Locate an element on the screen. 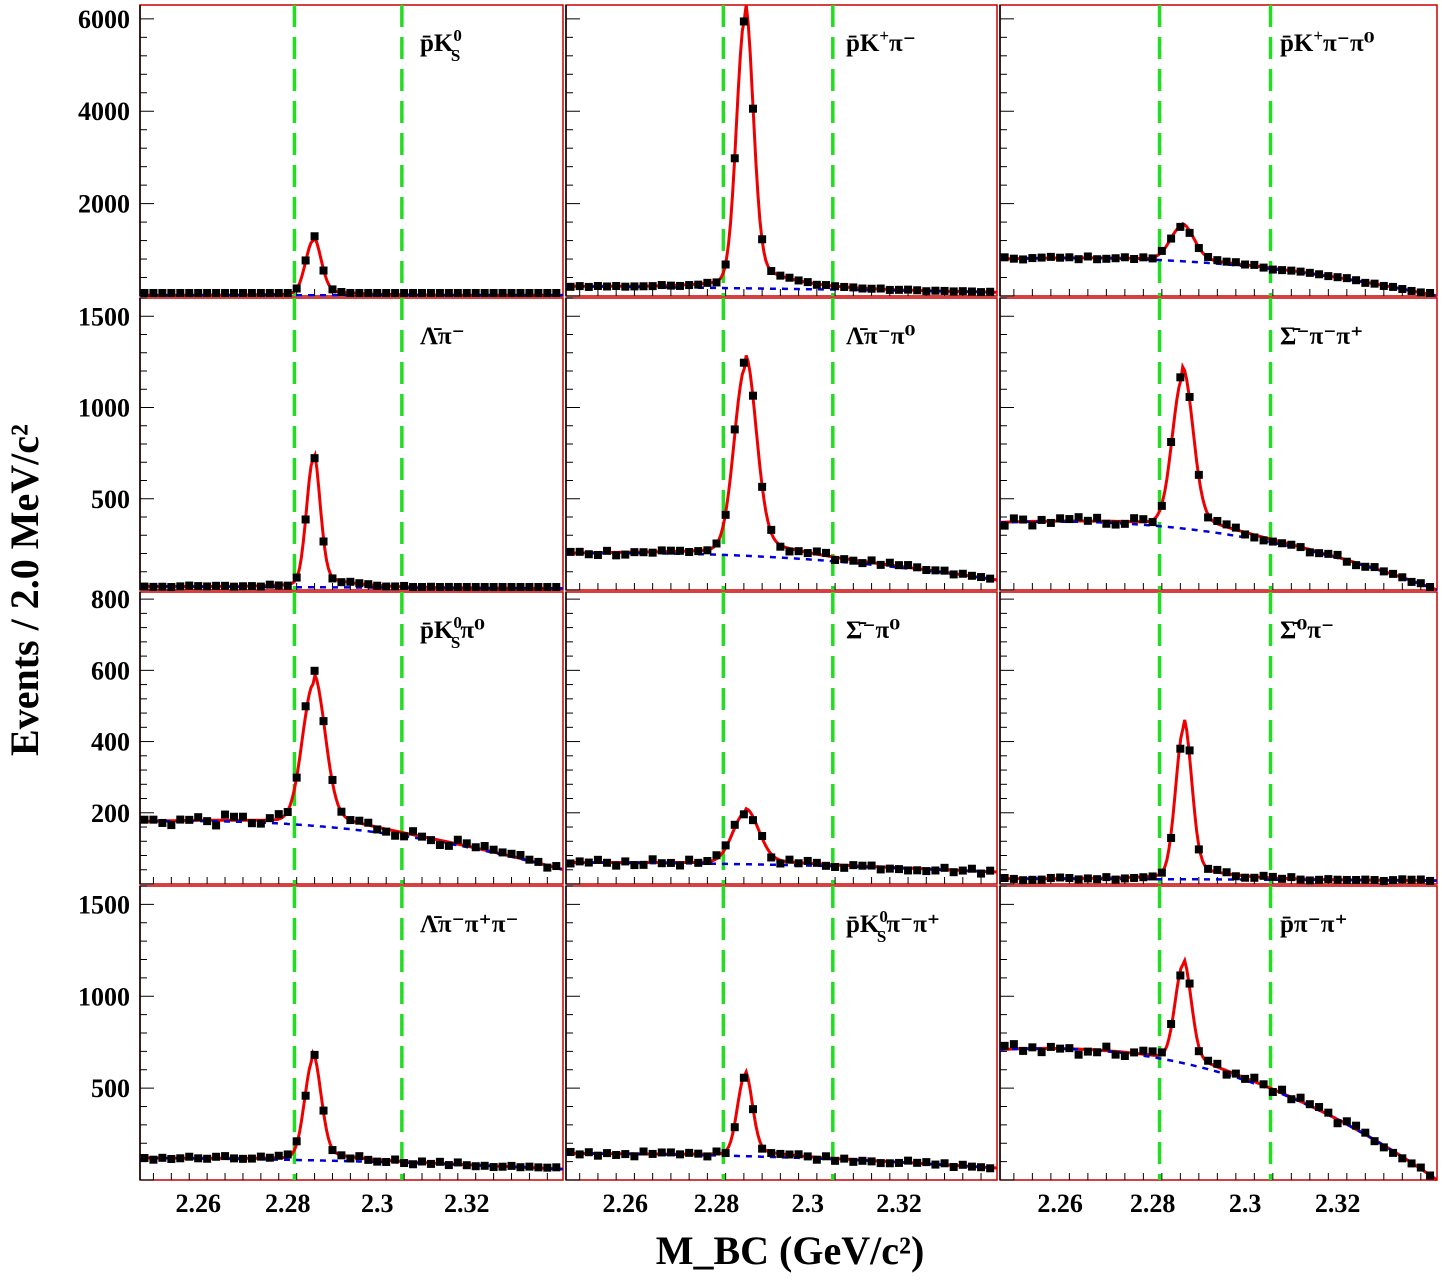  channel-label: Σ̄⁰π⁻ is located at coordinates (1307, 630).